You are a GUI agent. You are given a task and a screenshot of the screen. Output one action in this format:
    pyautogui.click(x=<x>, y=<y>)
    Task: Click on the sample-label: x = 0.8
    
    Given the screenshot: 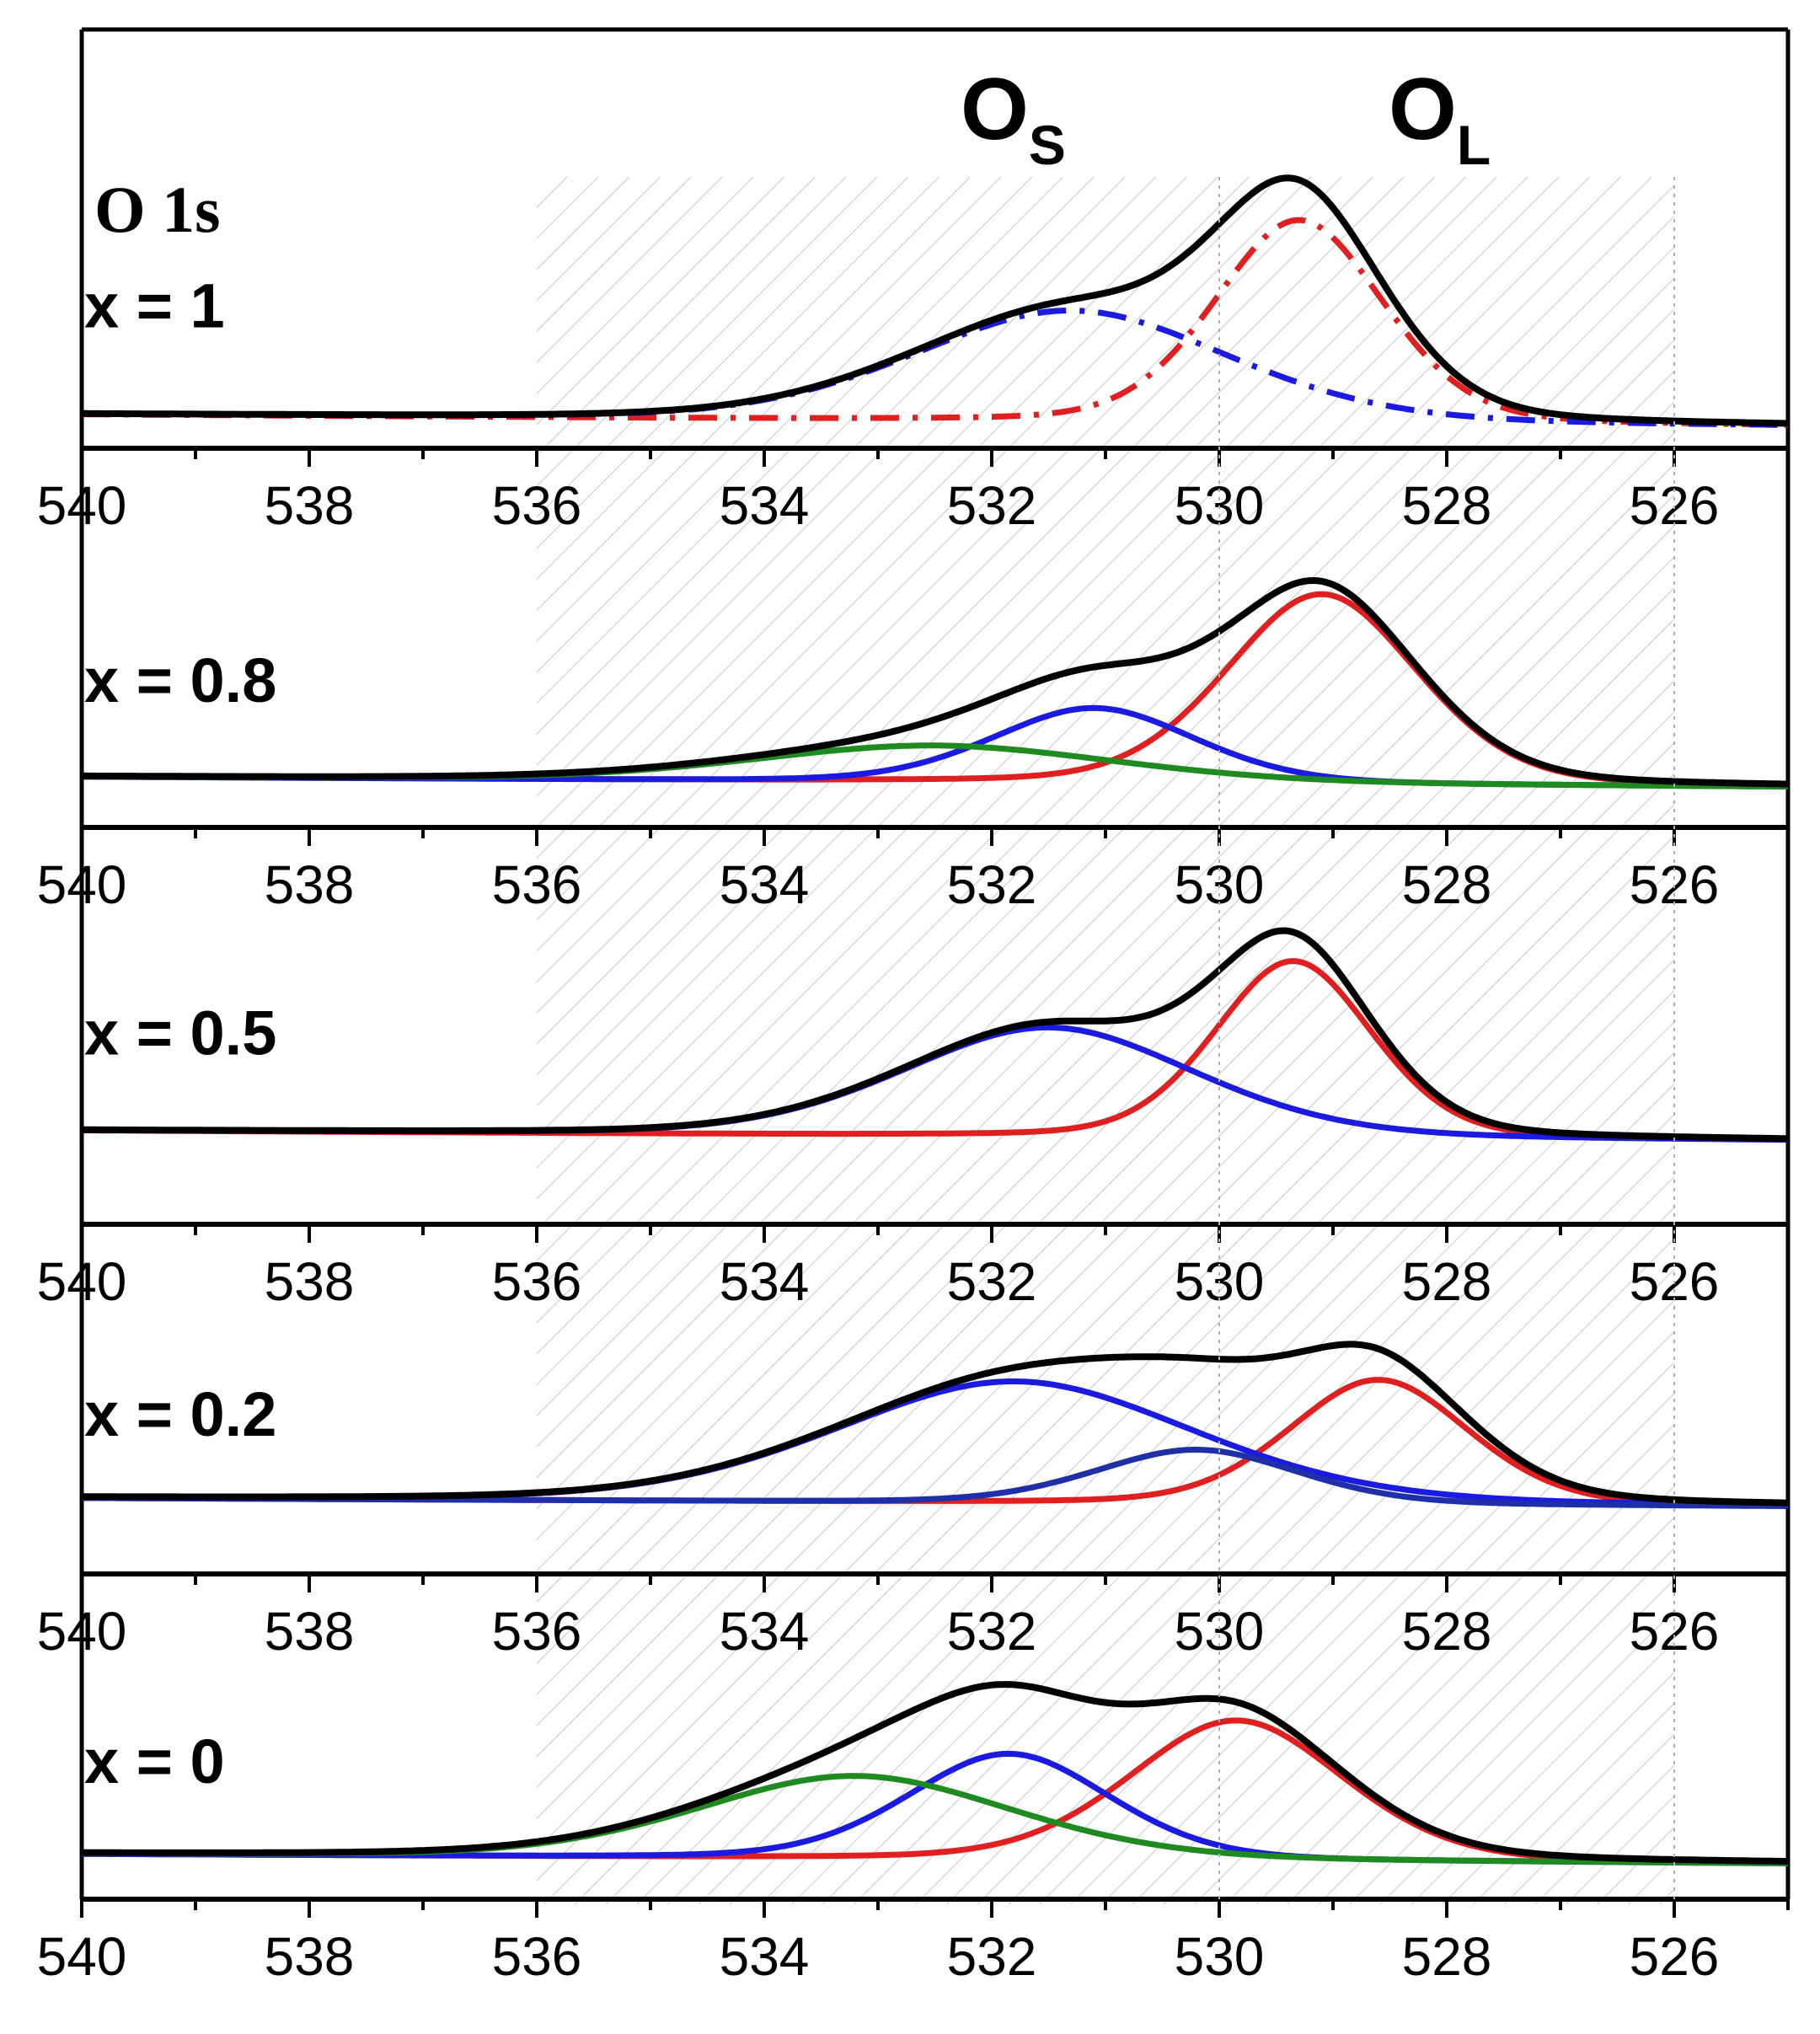 What is the action you would take?
    pyautogui.click(x=180, y=680)
    